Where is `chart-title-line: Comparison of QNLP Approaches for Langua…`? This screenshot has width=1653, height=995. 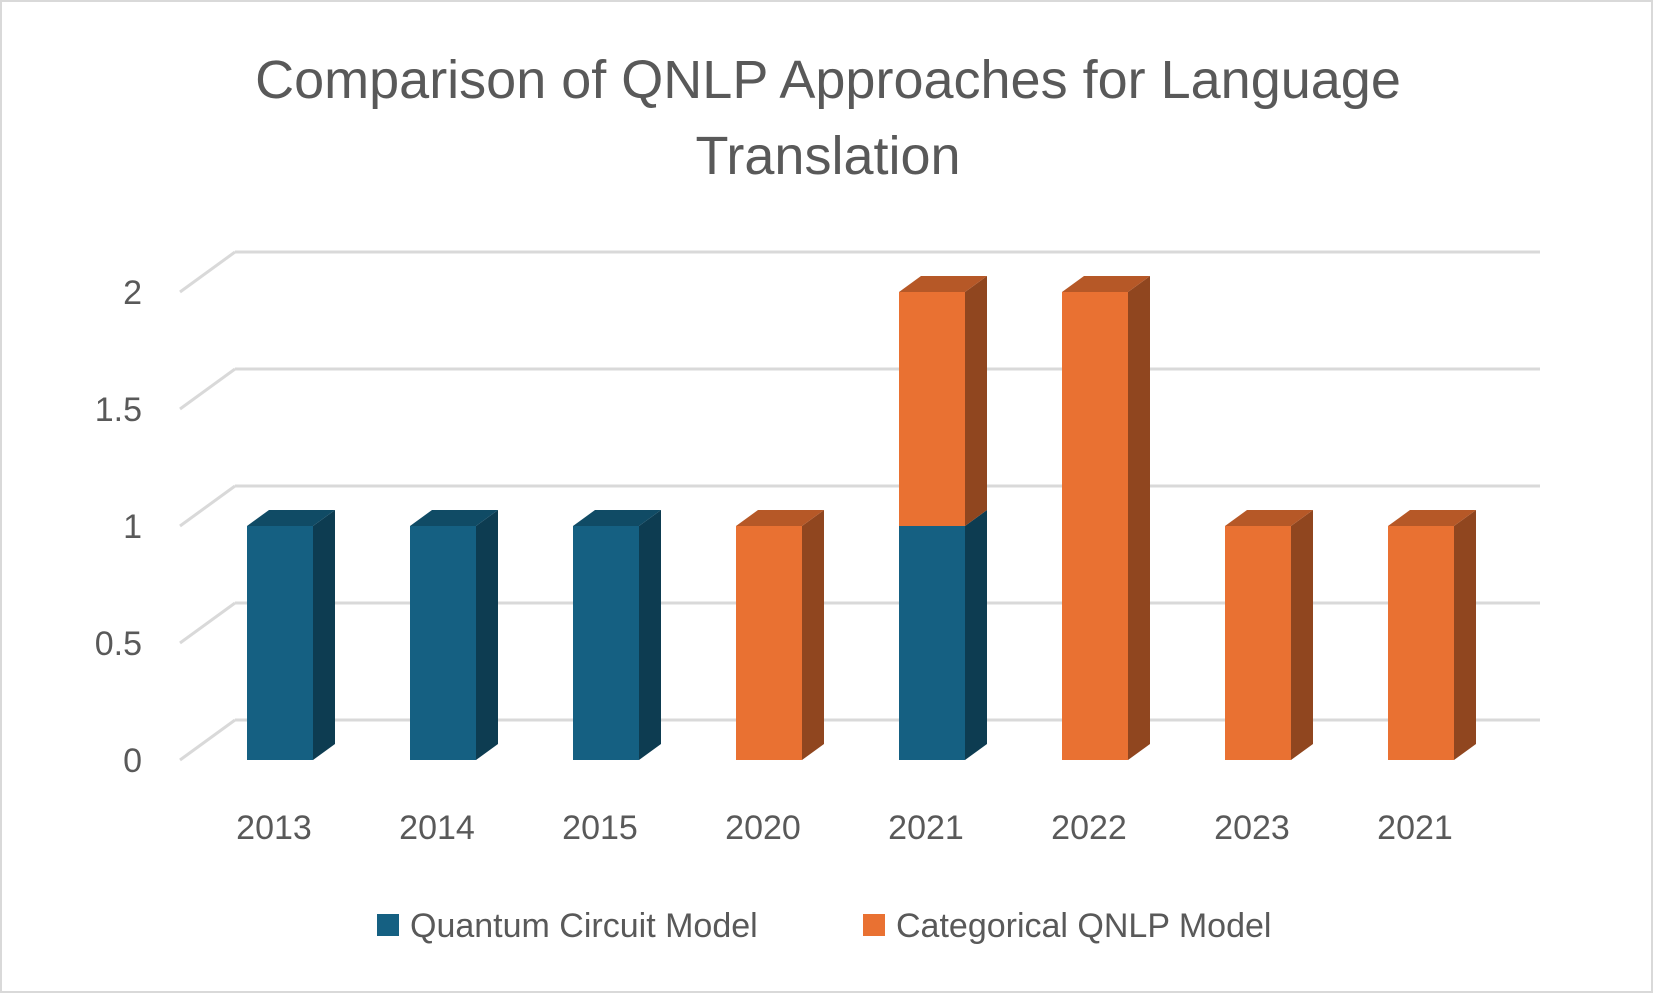
chart-title-line: Comparison of QNLP Approaches for Langua… is located at coordinates (828, 80).